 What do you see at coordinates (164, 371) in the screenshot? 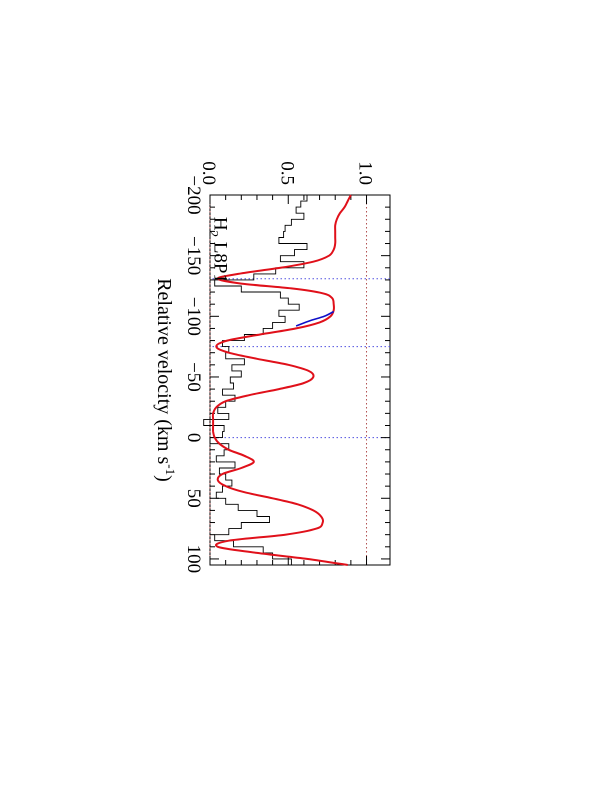
I see `x-axis-label-main: Relative velocity (km s` at bounding box center [164, 371].